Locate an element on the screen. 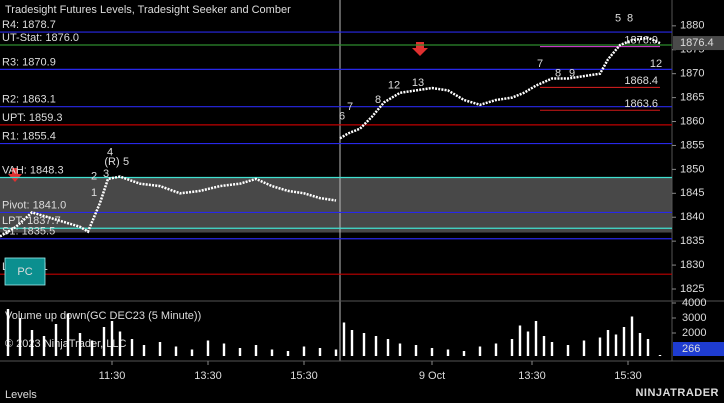 This screenshot has height=403, width=724. pc-button is located at coordinates (25, 271).